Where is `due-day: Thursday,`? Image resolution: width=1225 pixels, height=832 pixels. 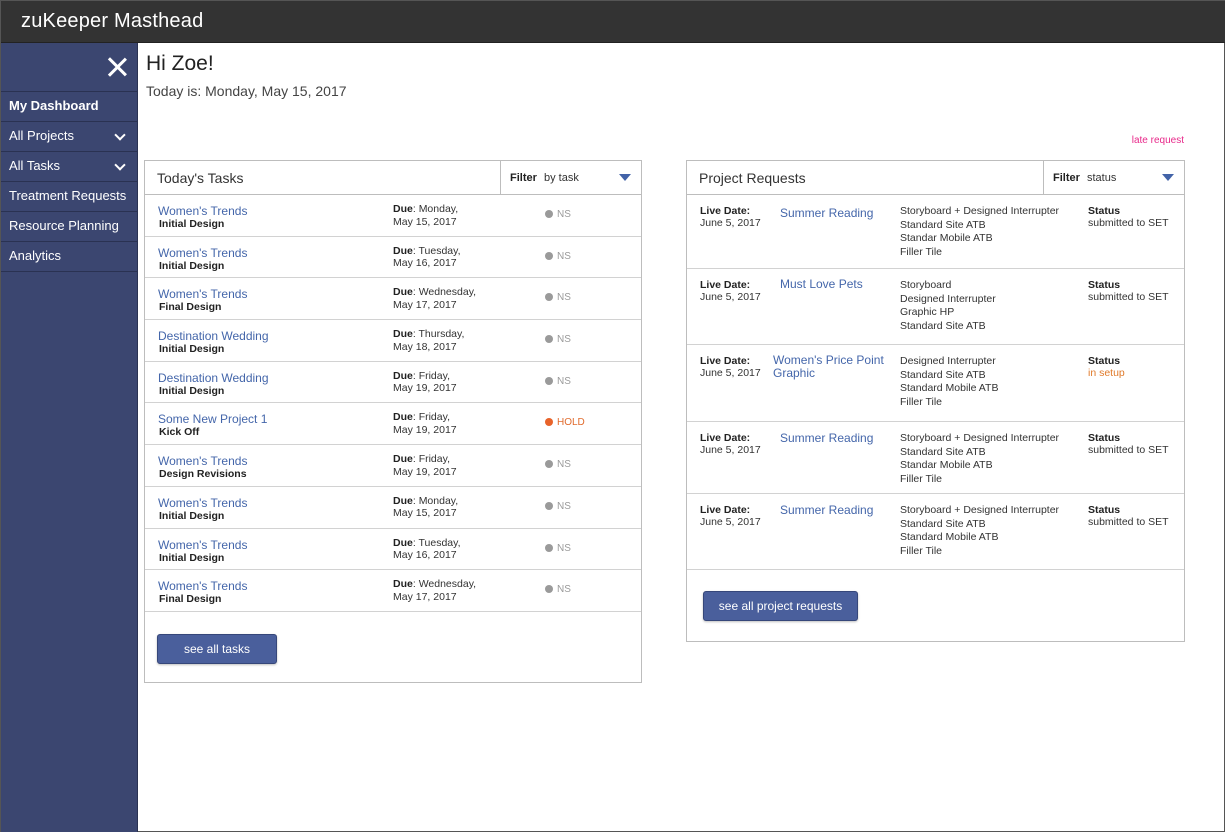
due-day: Thursday, is located at coordinates (441, 334).